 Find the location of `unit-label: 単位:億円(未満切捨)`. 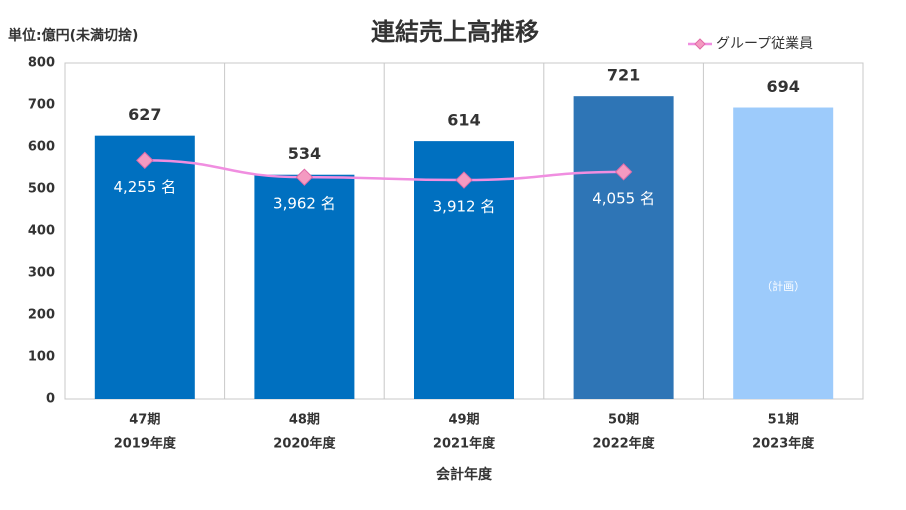

unit-label: 単位:億円(未満切捨) is located at coordinates (73, 35).